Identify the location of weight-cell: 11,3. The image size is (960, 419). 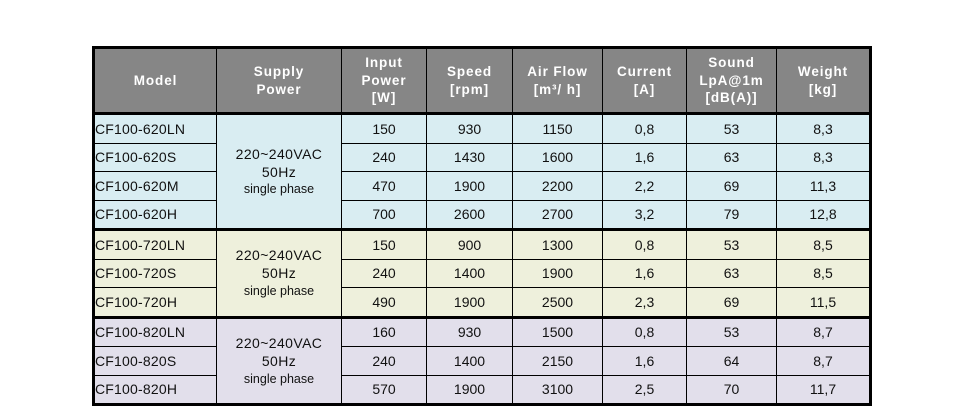
(823, 186).